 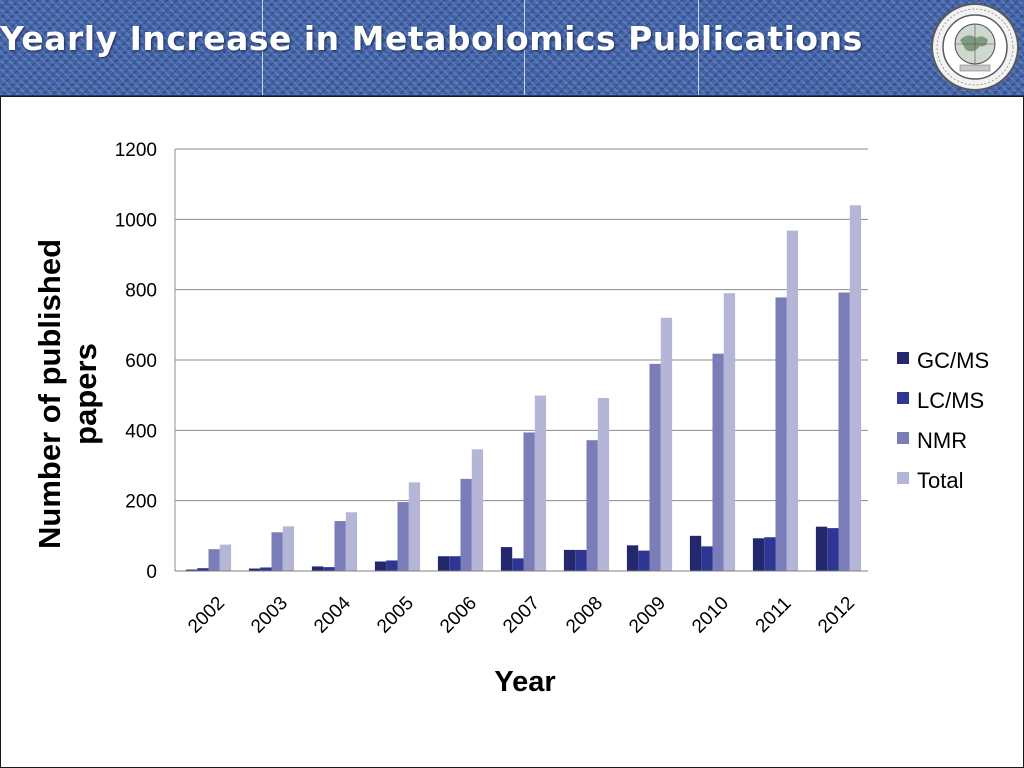 I want to click on y-tick-labels: 0 200 400 600 800 1000 1200, so click(x=136, y=361).